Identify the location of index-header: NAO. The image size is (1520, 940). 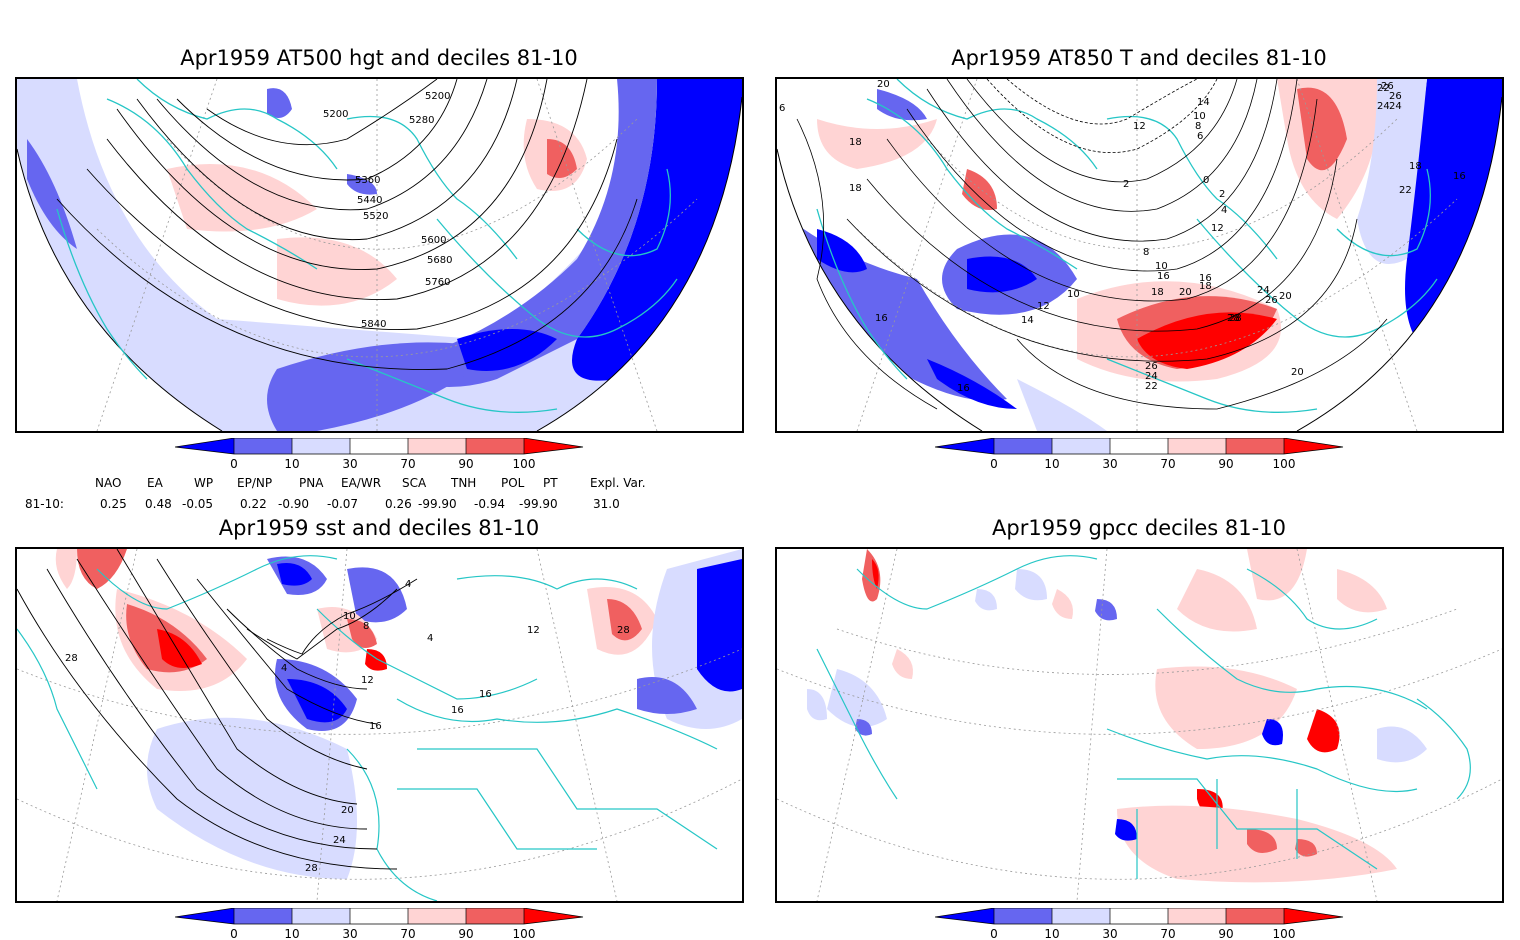
(108, 483).